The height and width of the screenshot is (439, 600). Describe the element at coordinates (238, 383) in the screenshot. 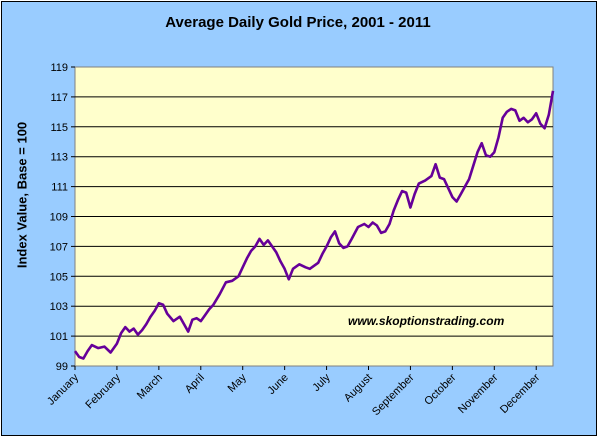

I see `x-tick-label: May` at that location.